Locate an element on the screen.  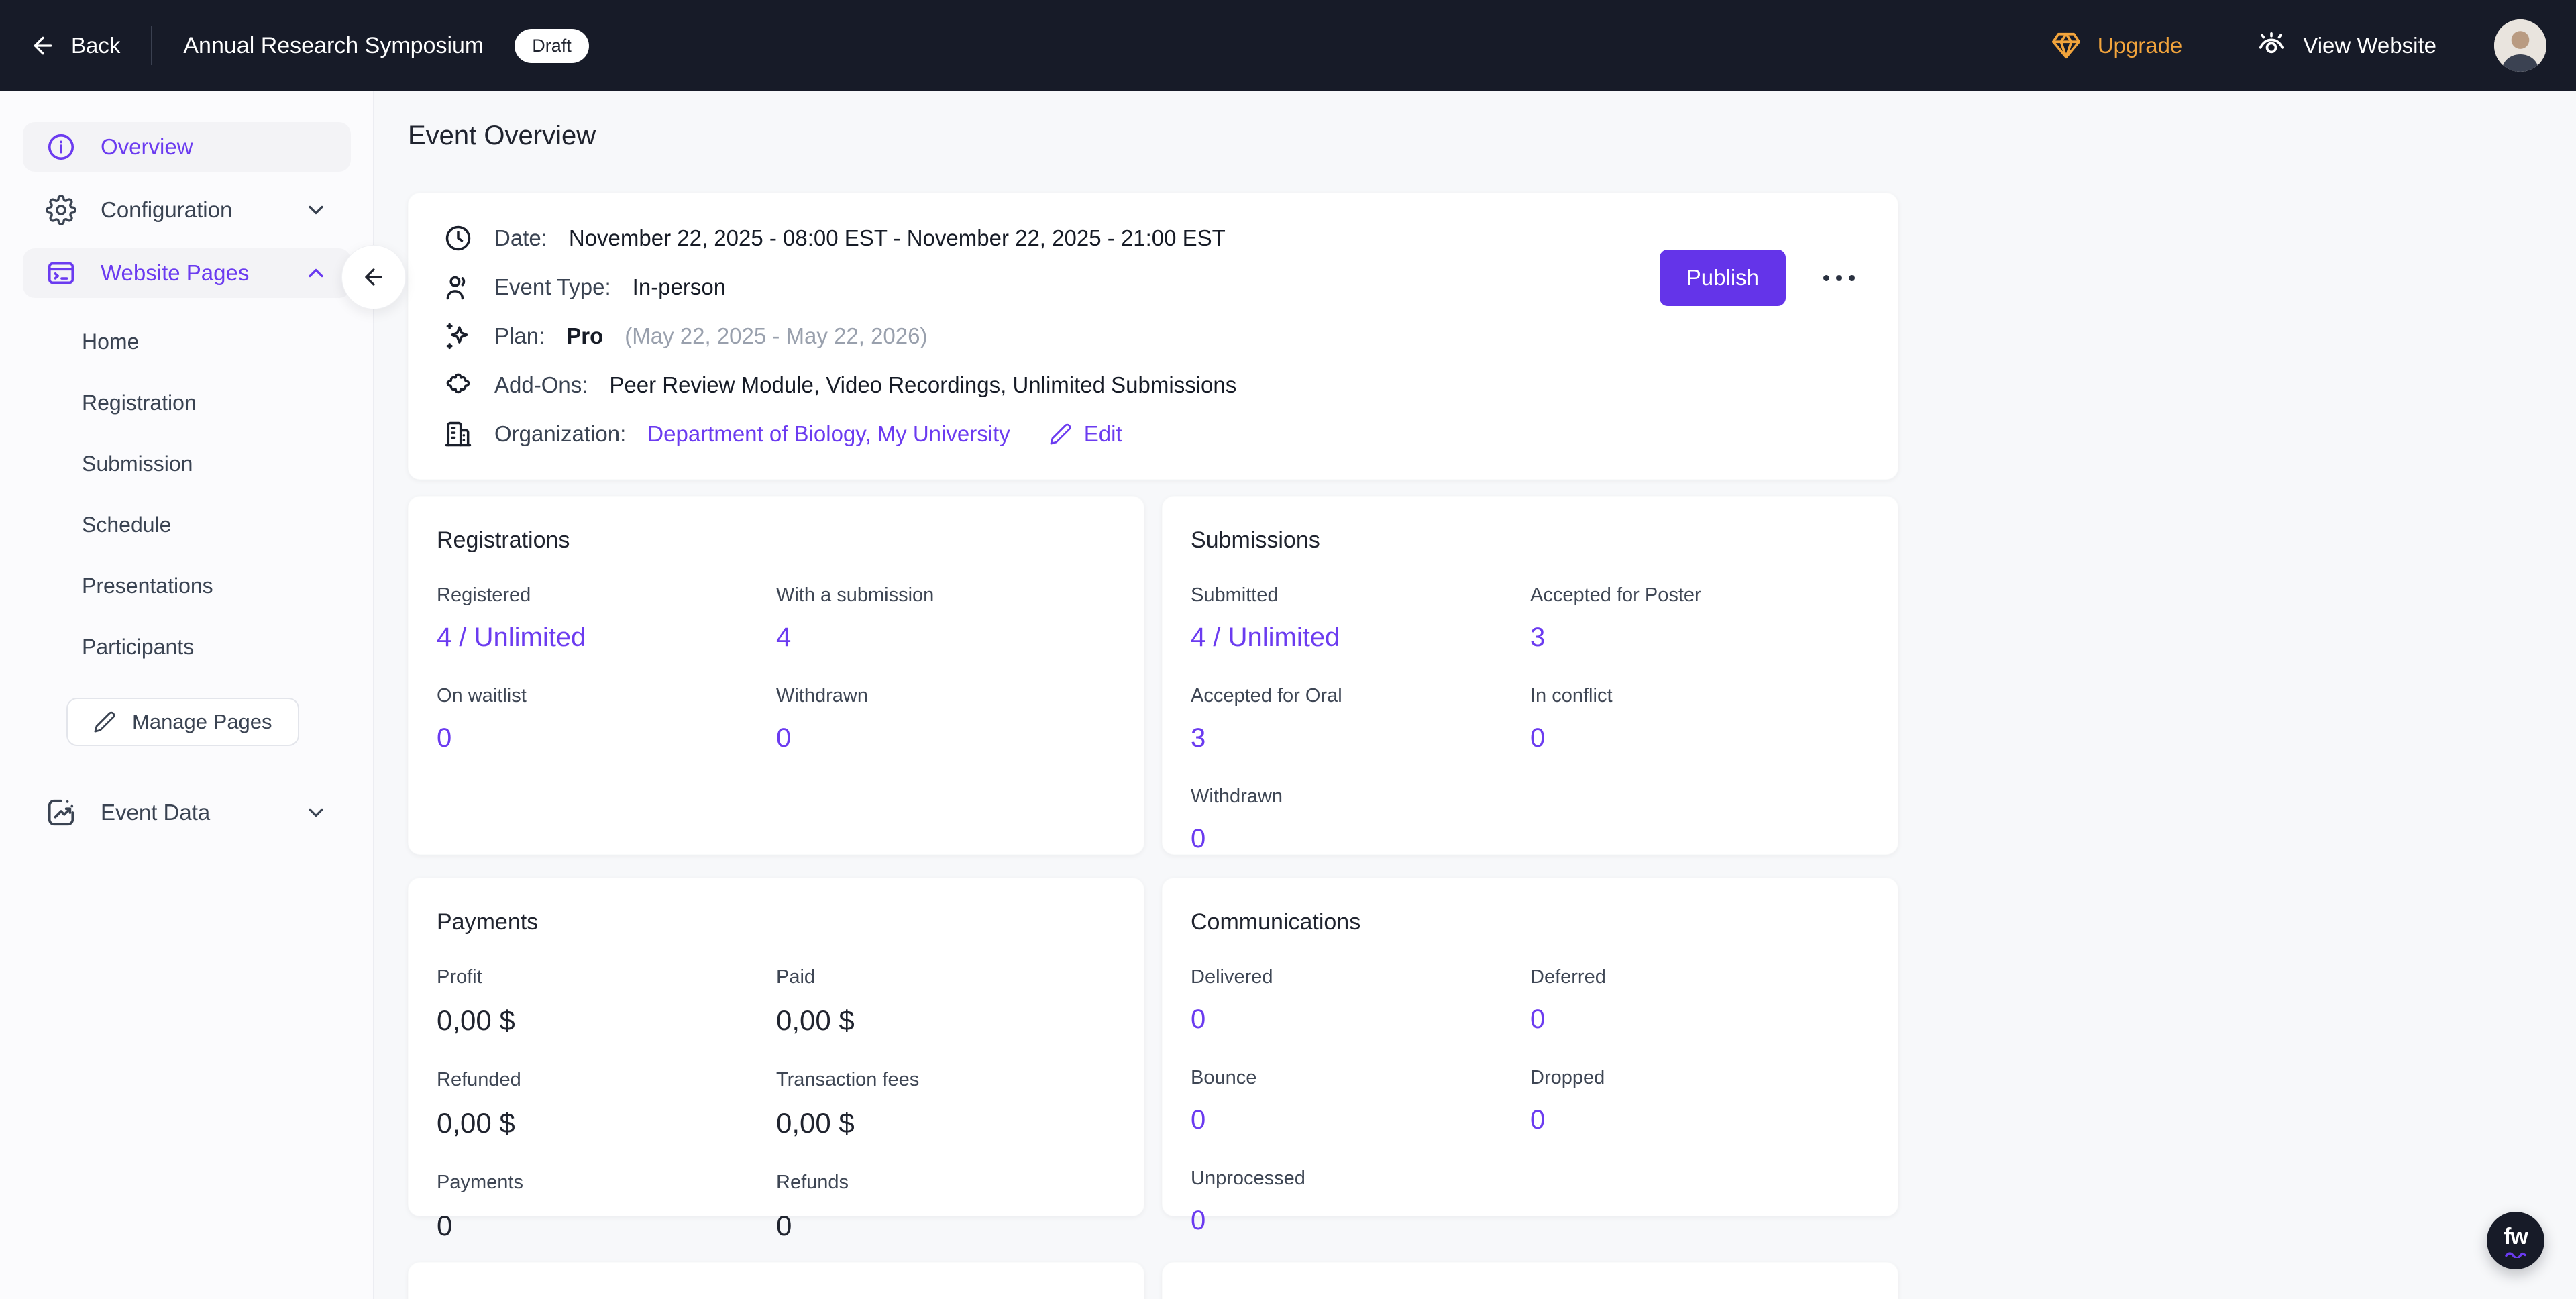
sidebar-item-configuration: Configuration is located at coordinates (187, 210).